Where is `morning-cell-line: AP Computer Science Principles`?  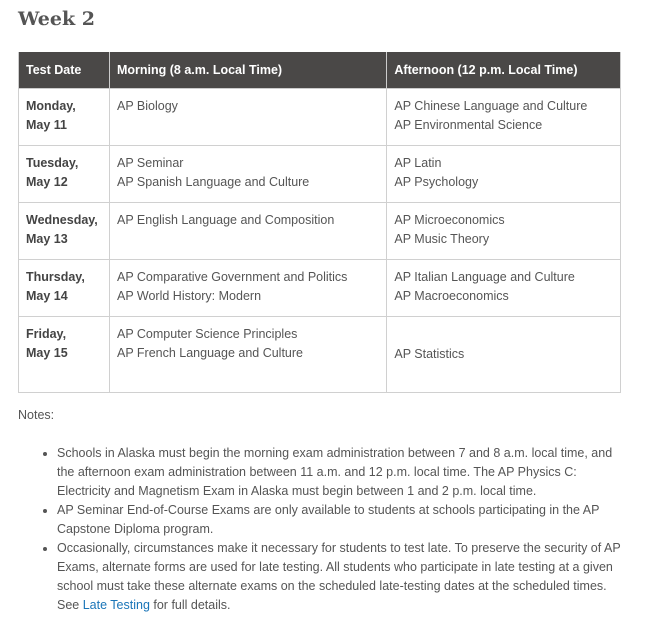
morning-cell-line: AP Computer Science Principles is located at coordinates (207, 334).